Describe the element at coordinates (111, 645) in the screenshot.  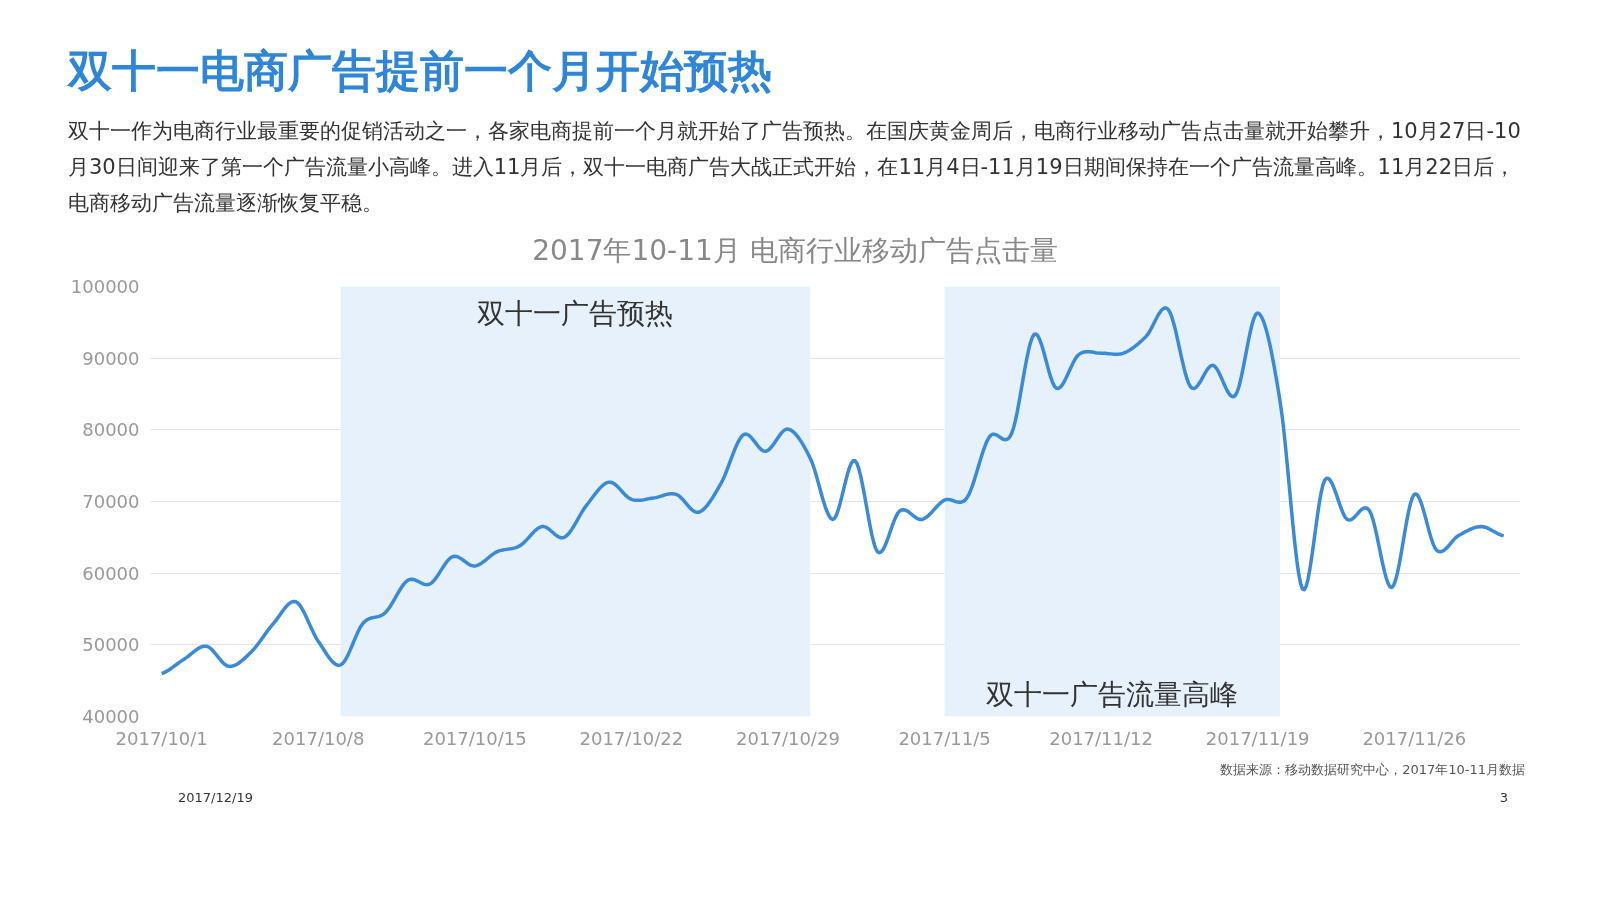
I see `y-tick-label: 50000` at that location.